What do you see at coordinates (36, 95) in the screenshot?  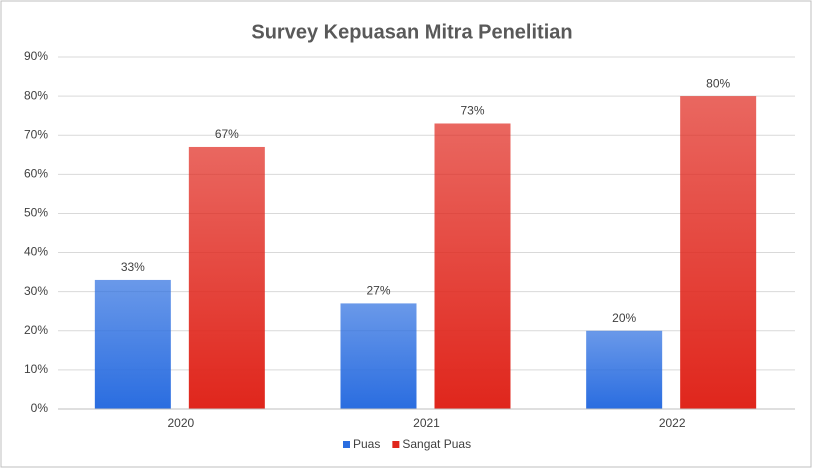 I see `y-tick-label: 80%` at bounding box center [36, 95].